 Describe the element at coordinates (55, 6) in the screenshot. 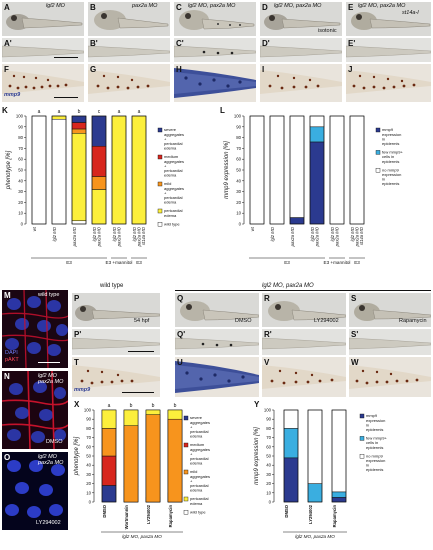

I see `panel-label: lgl2 MO` at that location.